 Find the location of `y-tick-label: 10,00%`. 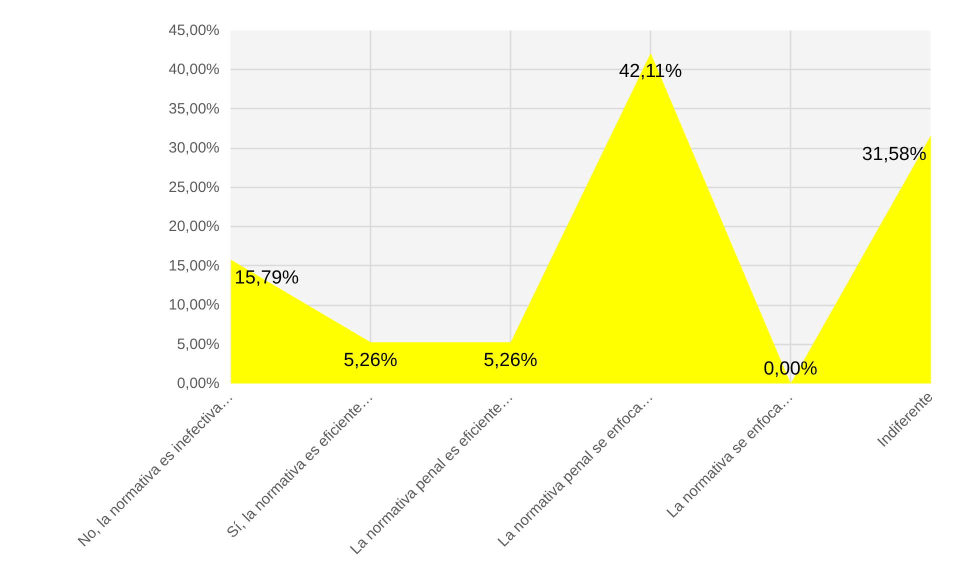

y-tick-label: 10,00% is located at coordinates (194, 305).